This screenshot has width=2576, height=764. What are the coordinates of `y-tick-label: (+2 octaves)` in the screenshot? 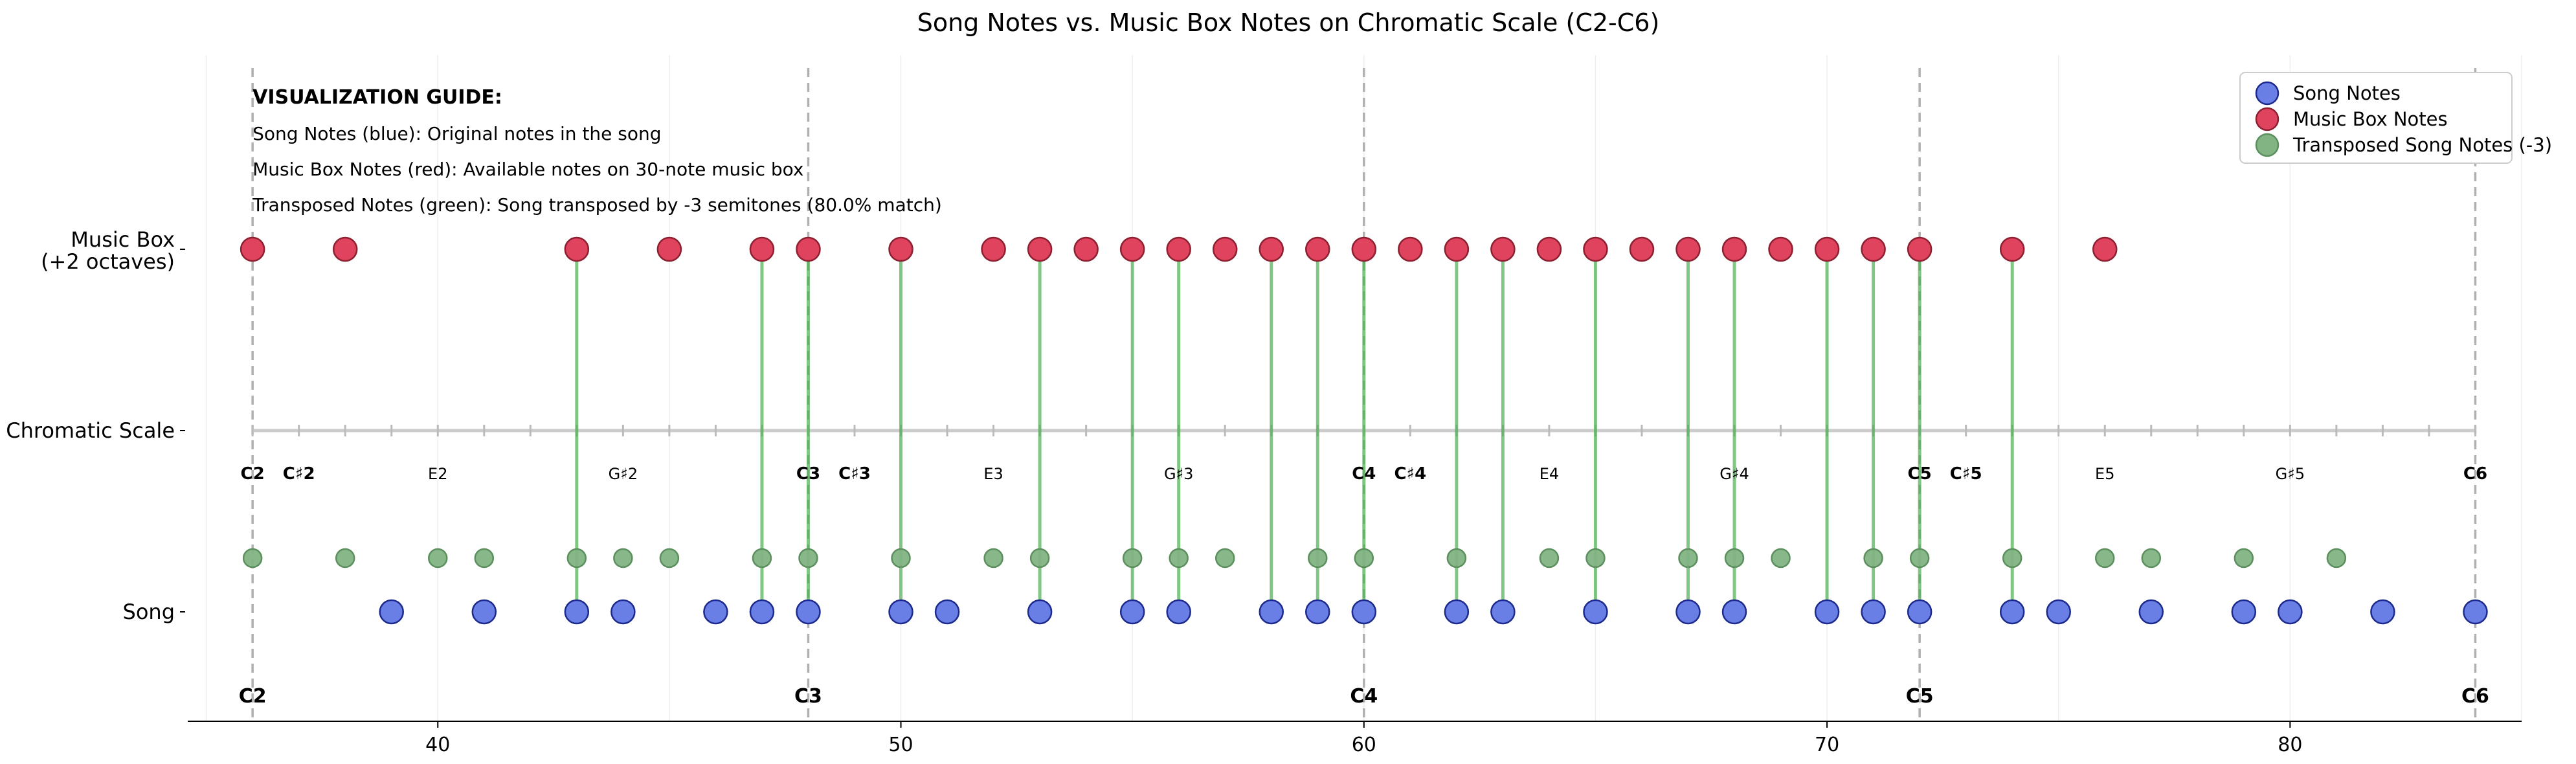 It's located at (108, 261).